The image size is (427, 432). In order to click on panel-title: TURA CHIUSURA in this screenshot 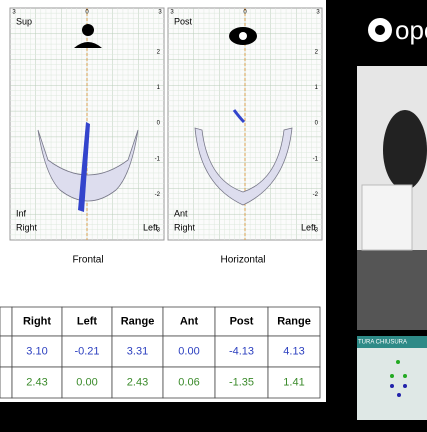, I will do `click(382, 343)`.